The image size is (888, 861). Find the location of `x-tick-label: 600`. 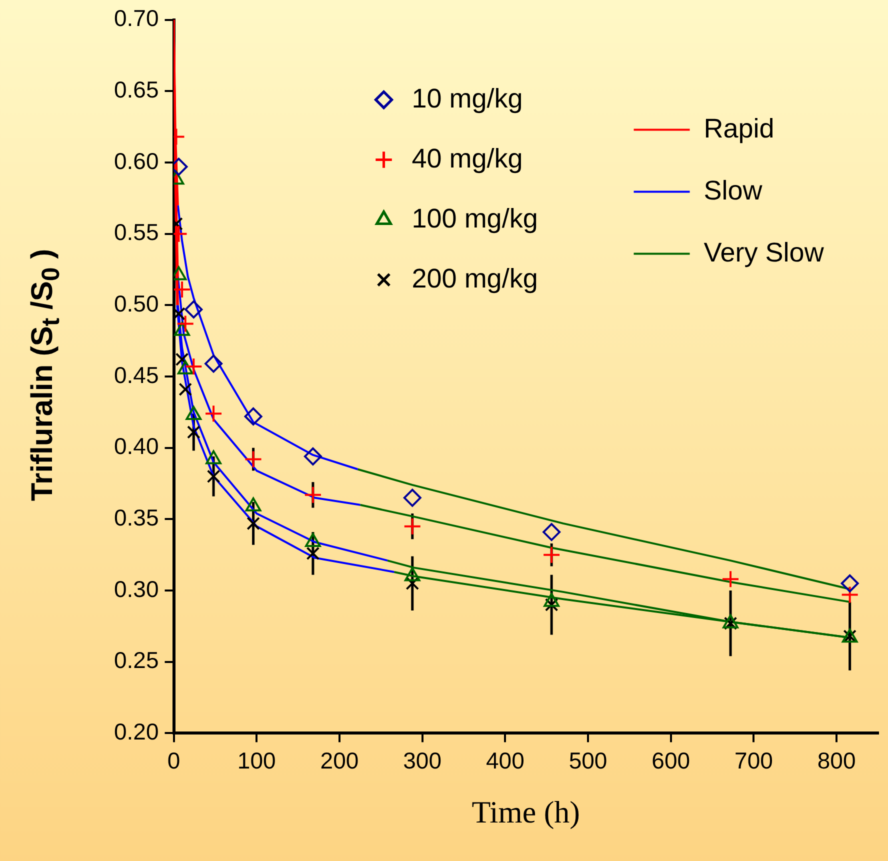

x-tick-label: 600 is located at coordinates (671, 760).